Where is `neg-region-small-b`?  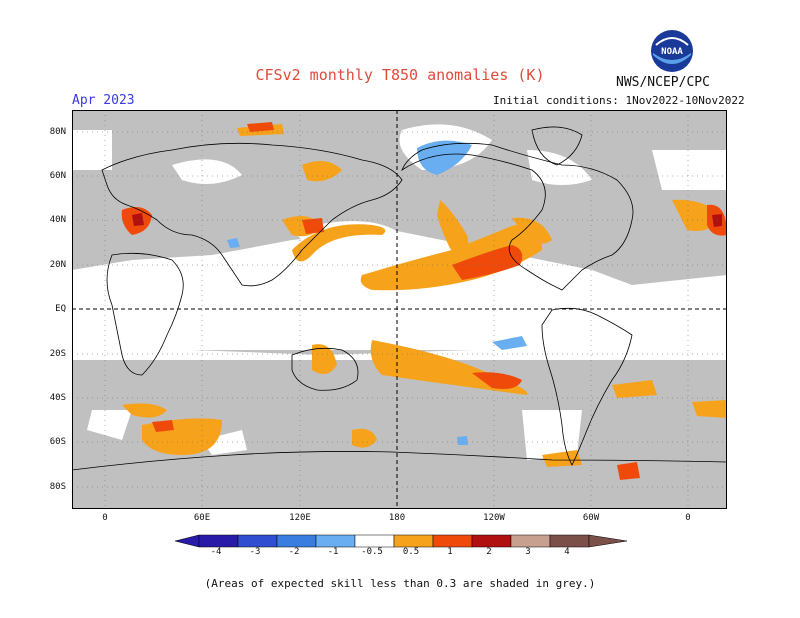 neg-region-small-b is located at coordinates (462, 440).